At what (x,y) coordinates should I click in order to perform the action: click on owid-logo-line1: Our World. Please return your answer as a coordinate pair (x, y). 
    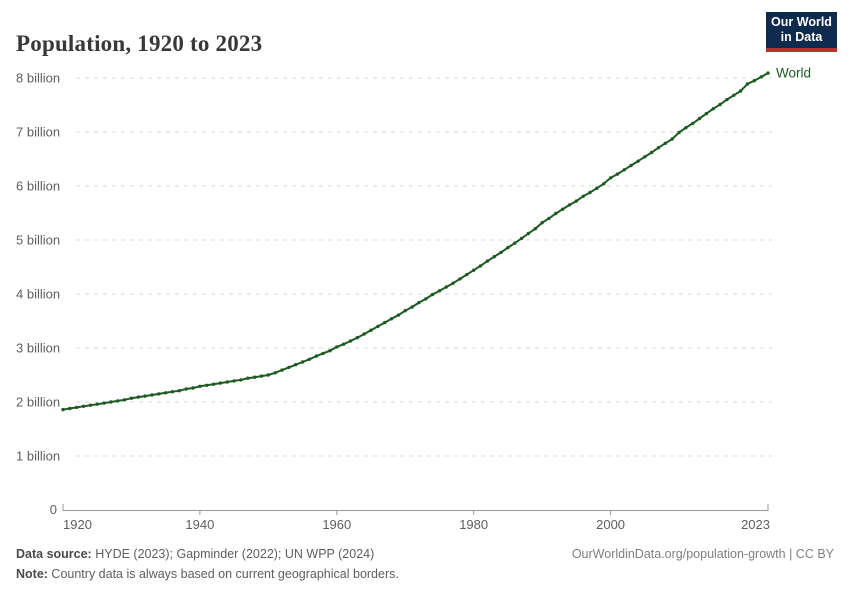
    Looking at the image, I should click on (801, 22).